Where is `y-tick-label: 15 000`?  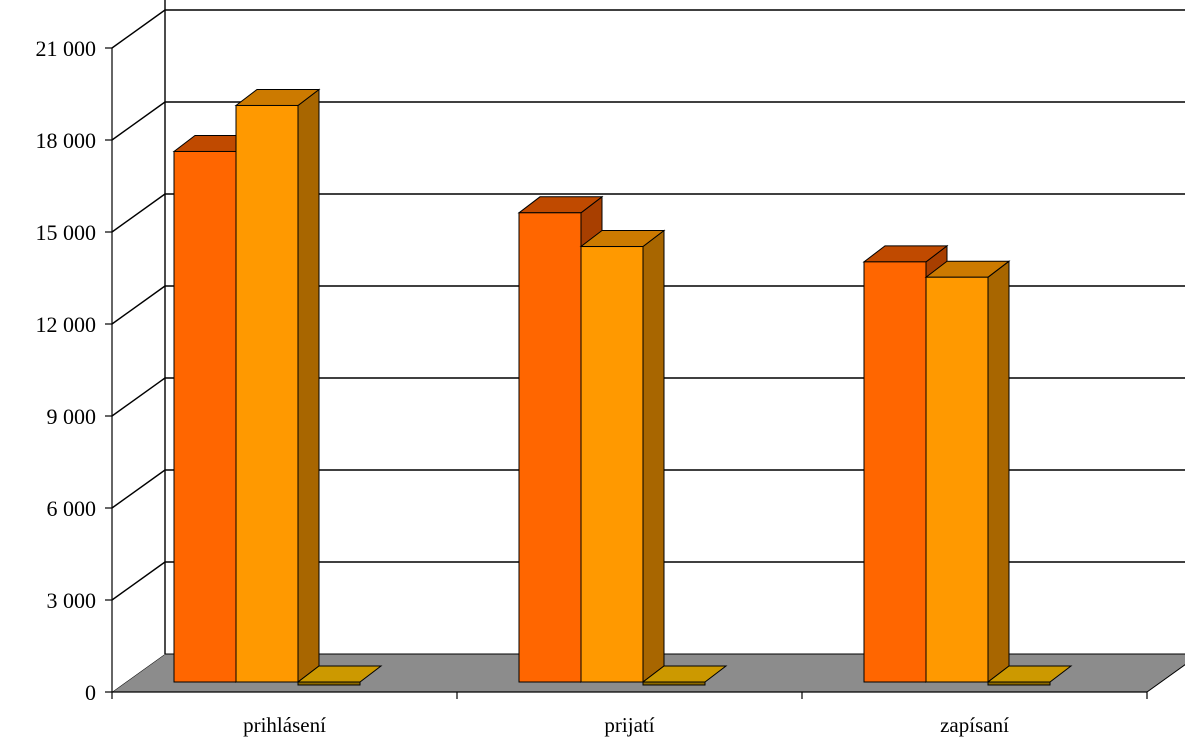
y-tick-label: 15 000 is located at coordinates (66, 232).